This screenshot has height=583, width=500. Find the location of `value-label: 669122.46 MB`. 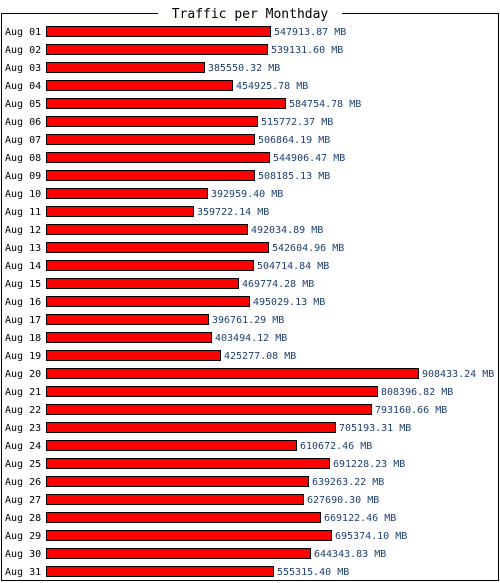

value-label: 669122.46 MB is located at coordinates (360, 518).